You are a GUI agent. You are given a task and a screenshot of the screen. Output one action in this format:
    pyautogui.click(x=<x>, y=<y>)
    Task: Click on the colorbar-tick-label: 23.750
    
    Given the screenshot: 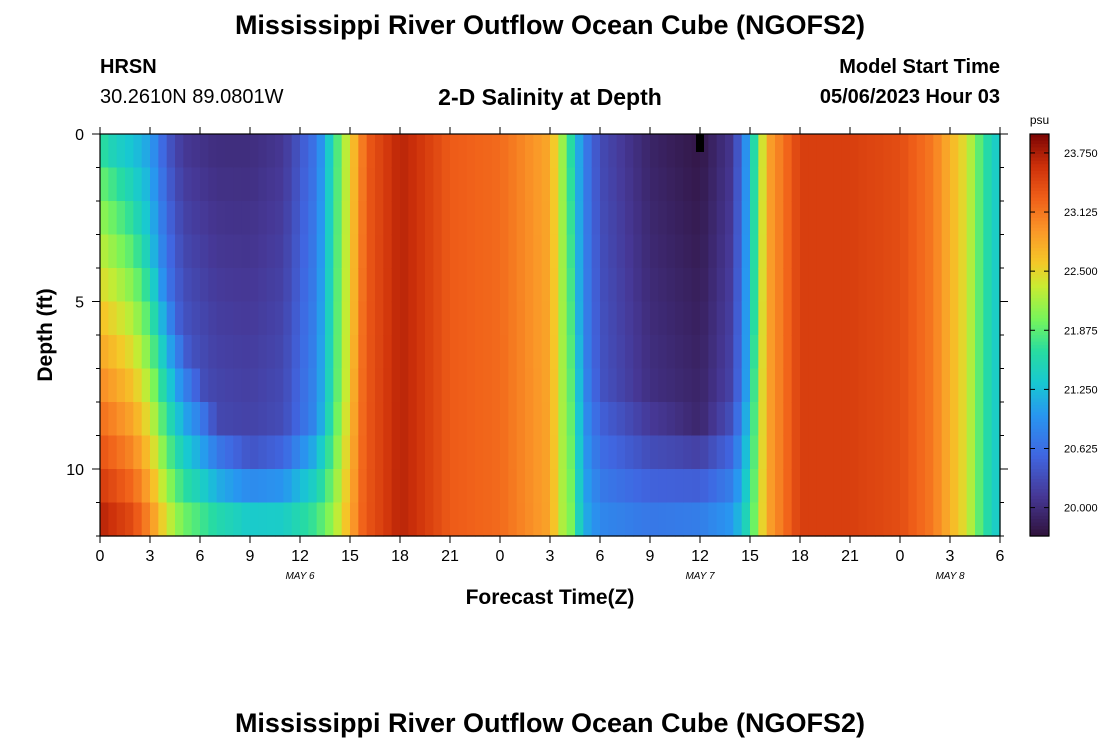 What is the action you would take?
    pyautogui.click(x=1081, y=154)
    